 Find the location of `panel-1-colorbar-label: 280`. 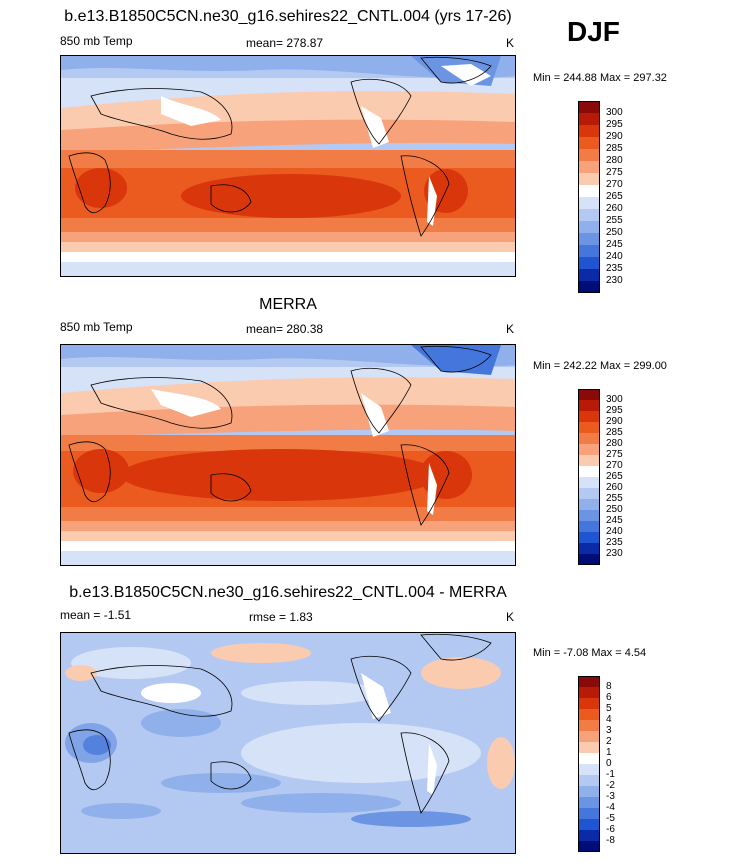

panel-1-colorbar-label: 280 is located at coordinates (614, 160).